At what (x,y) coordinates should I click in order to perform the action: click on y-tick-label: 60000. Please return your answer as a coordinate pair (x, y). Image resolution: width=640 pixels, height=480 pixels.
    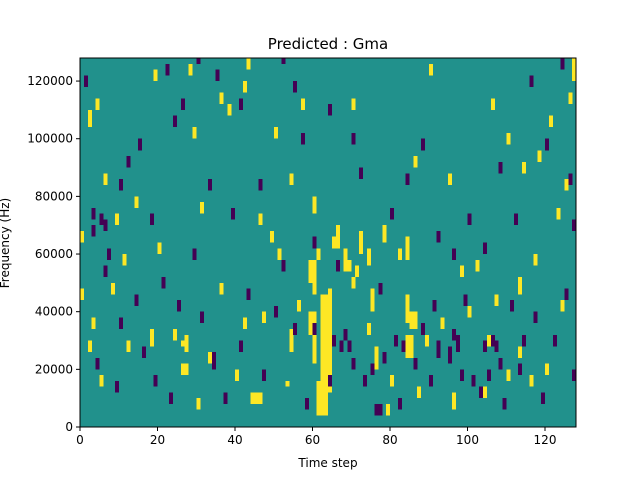
    Looking at the image, I should click on (54, 254).